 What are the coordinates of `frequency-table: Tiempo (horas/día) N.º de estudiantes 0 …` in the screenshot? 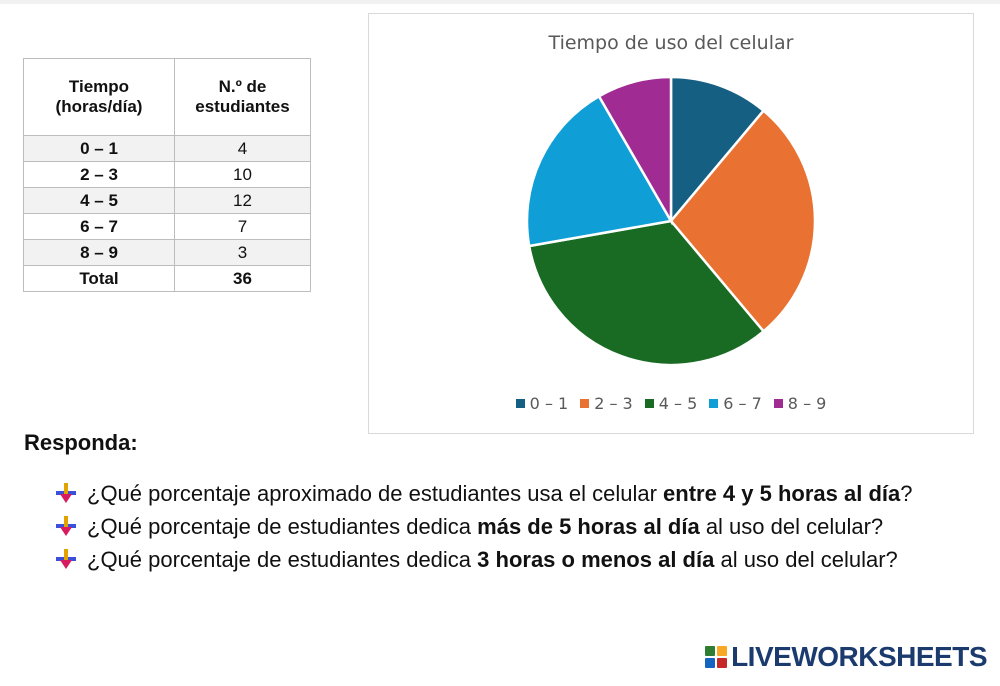 It's located at (167, 175).